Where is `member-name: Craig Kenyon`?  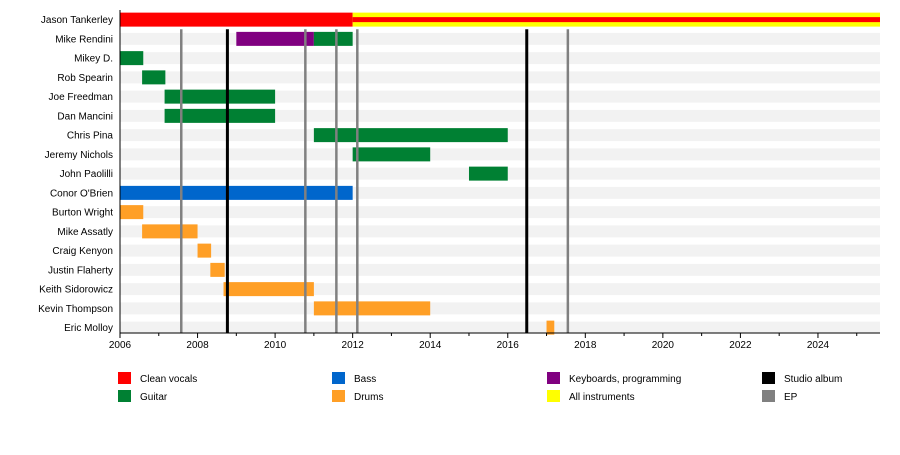 member-name: Craig Kenyon is located at coordinates (82, 251).